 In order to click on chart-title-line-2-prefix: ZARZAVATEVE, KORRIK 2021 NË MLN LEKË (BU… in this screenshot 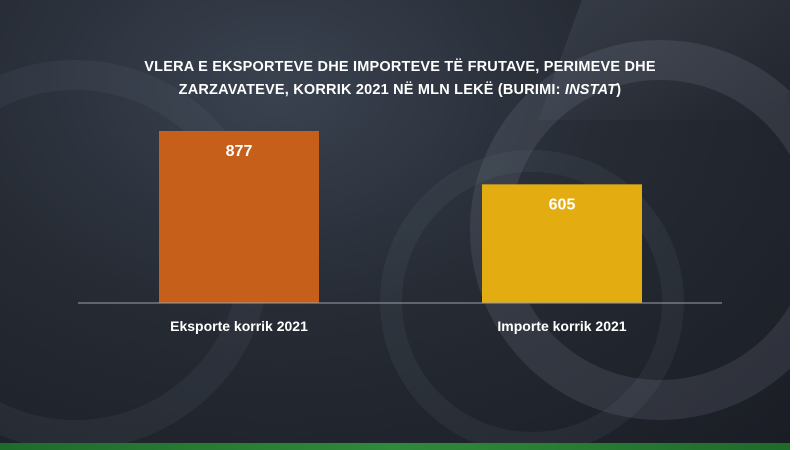, I will do `click(371, 90)`.